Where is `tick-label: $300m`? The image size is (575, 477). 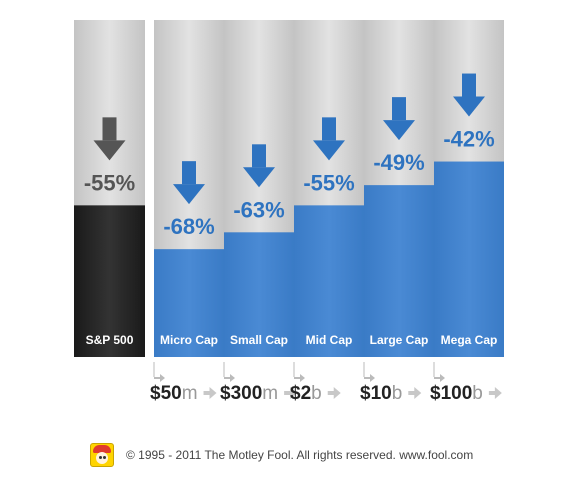
tick-label: $300m is located at coordinates (249, 393).